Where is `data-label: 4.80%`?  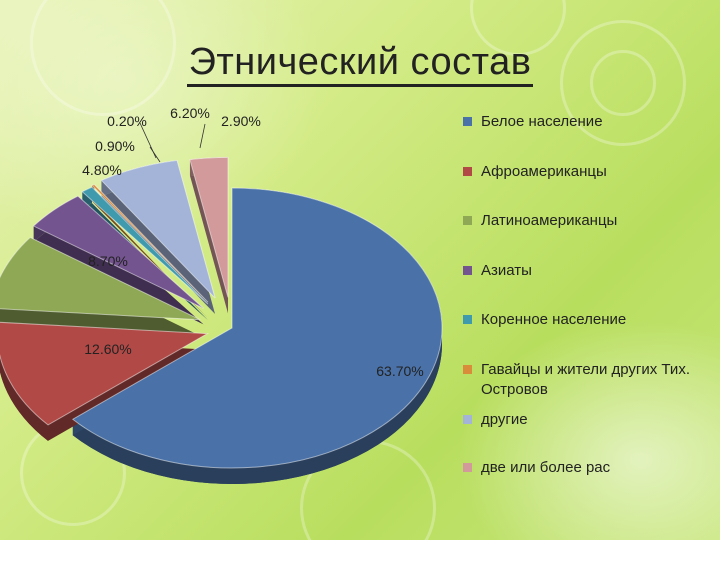
data-label: 4.80% is located at coordinates (102, 170).